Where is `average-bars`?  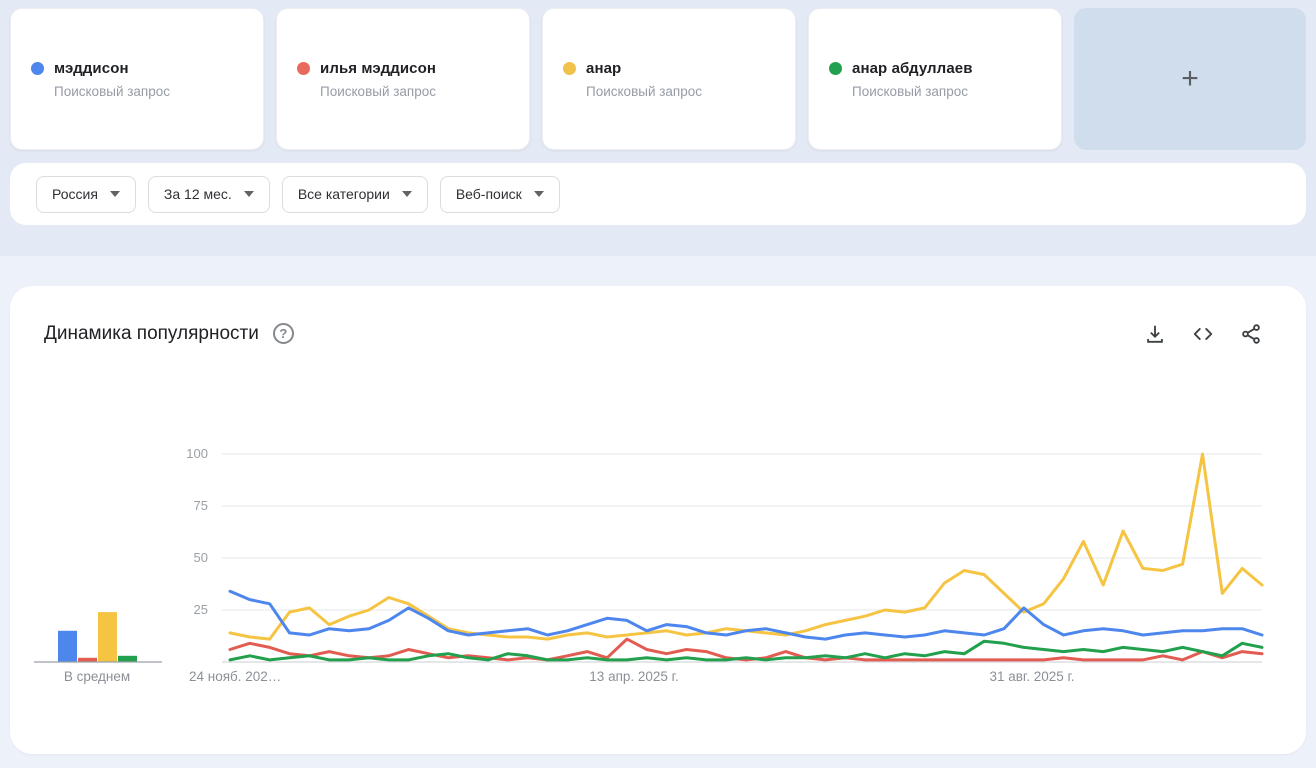 average-bars is located at coordinates (97, 637).